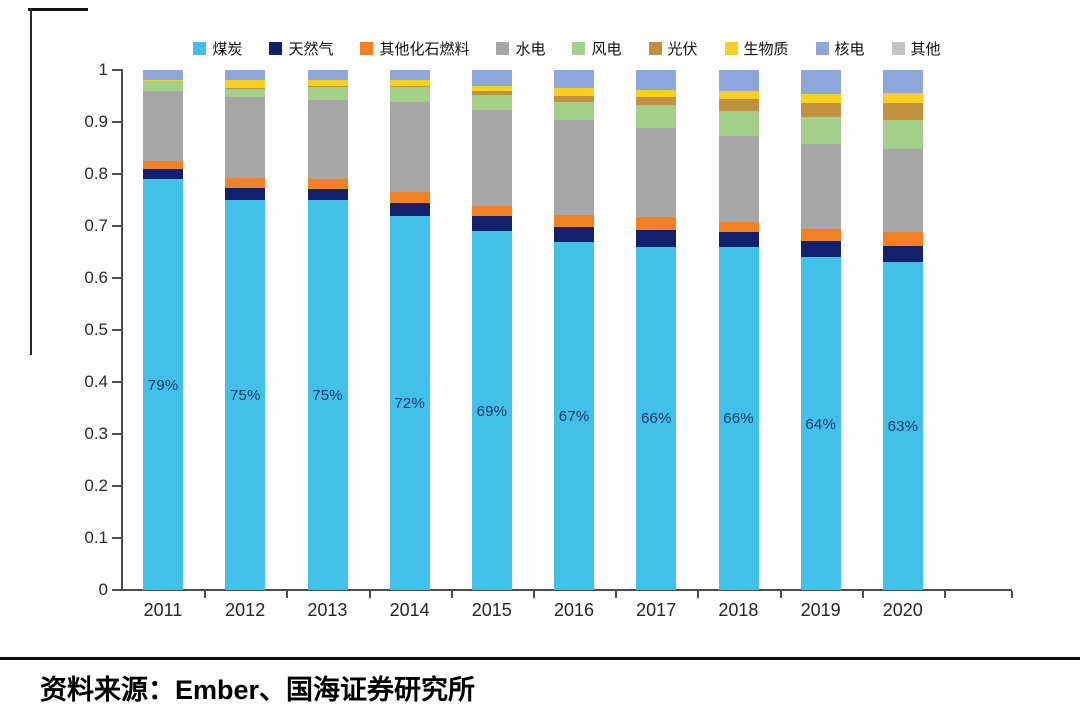  Describe the element at coordinates (925, 49) in the screenshot. I see `legend-item-label: 其他` at that location.